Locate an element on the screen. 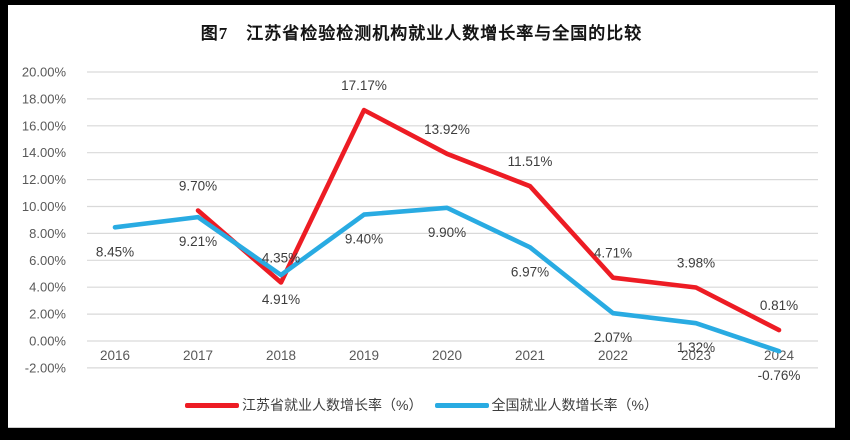  x-axis-label: 2019 is located at coordinates (364, 355).